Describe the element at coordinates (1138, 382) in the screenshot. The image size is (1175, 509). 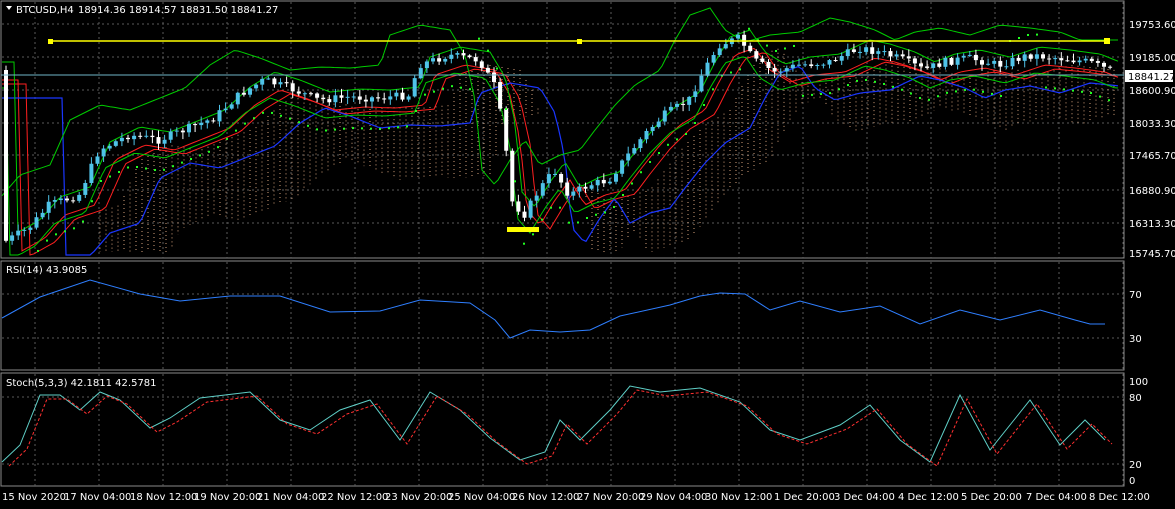
I see `stoch-tick-100: 100` at that location.